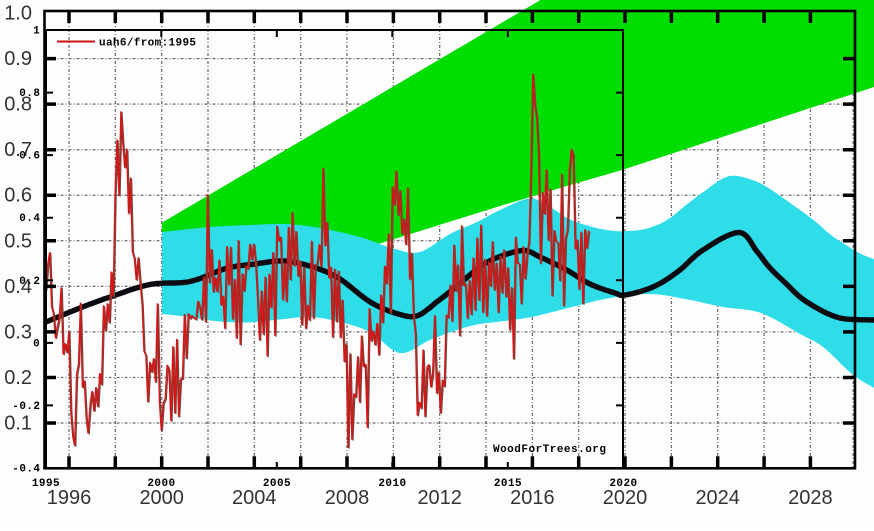 This screenshot has width=874, height=531. Describe the element at coordinates (549, 450) in the screenshot. I see `svg-text: WoodForTrees.org` at that location.